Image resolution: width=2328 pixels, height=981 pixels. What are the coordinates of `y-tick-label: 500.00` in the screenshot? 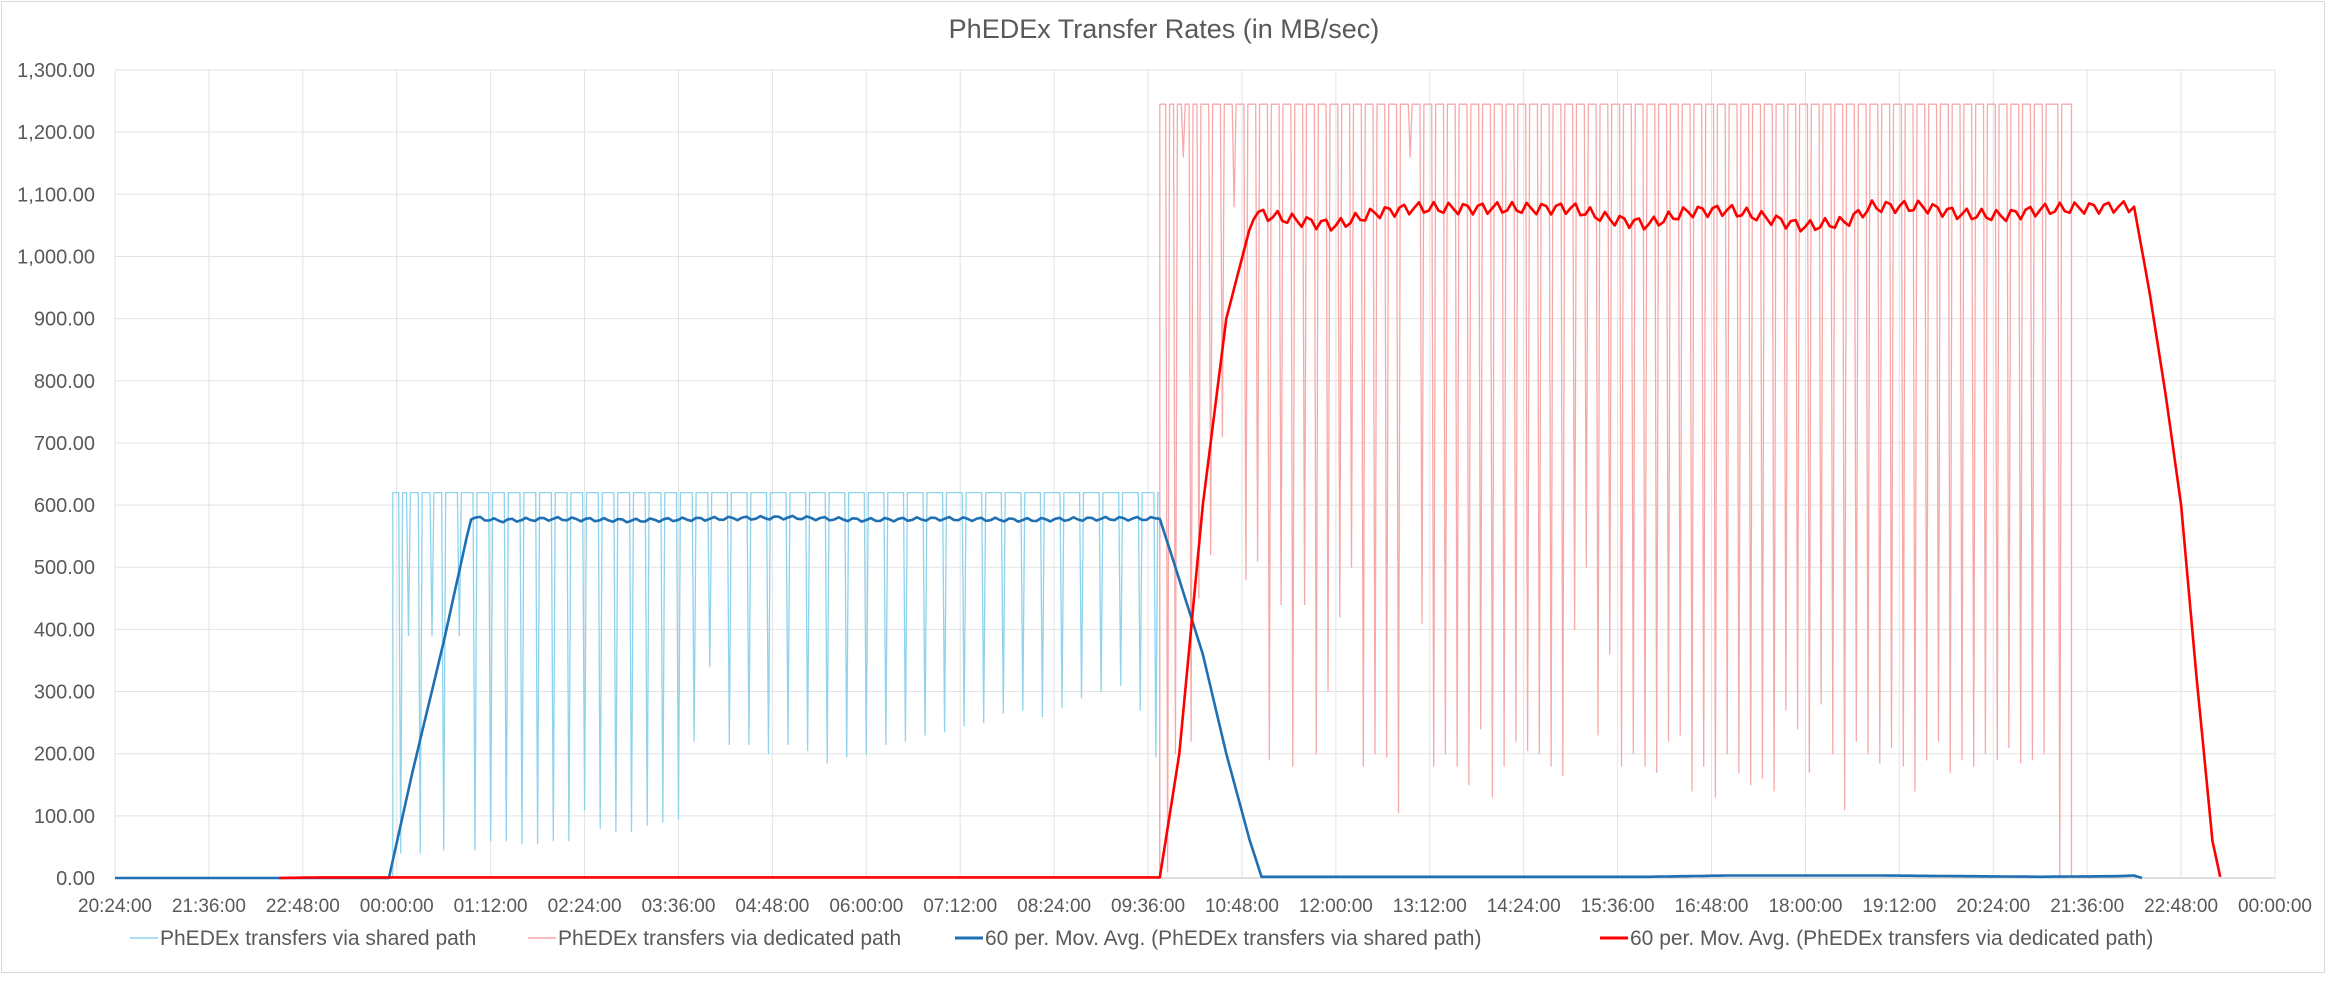 It's located at (64, 568).